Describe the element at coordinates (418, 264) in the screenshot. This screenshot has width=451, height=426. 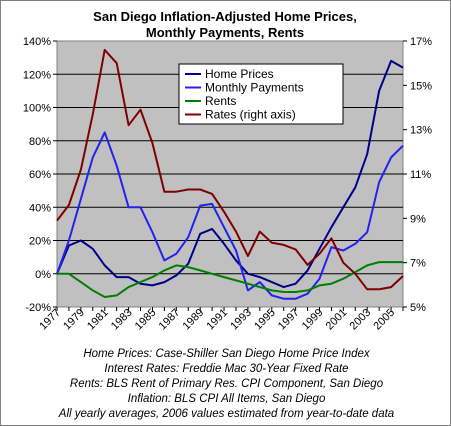
I see `y-right-tick-label: 7%` at that location.